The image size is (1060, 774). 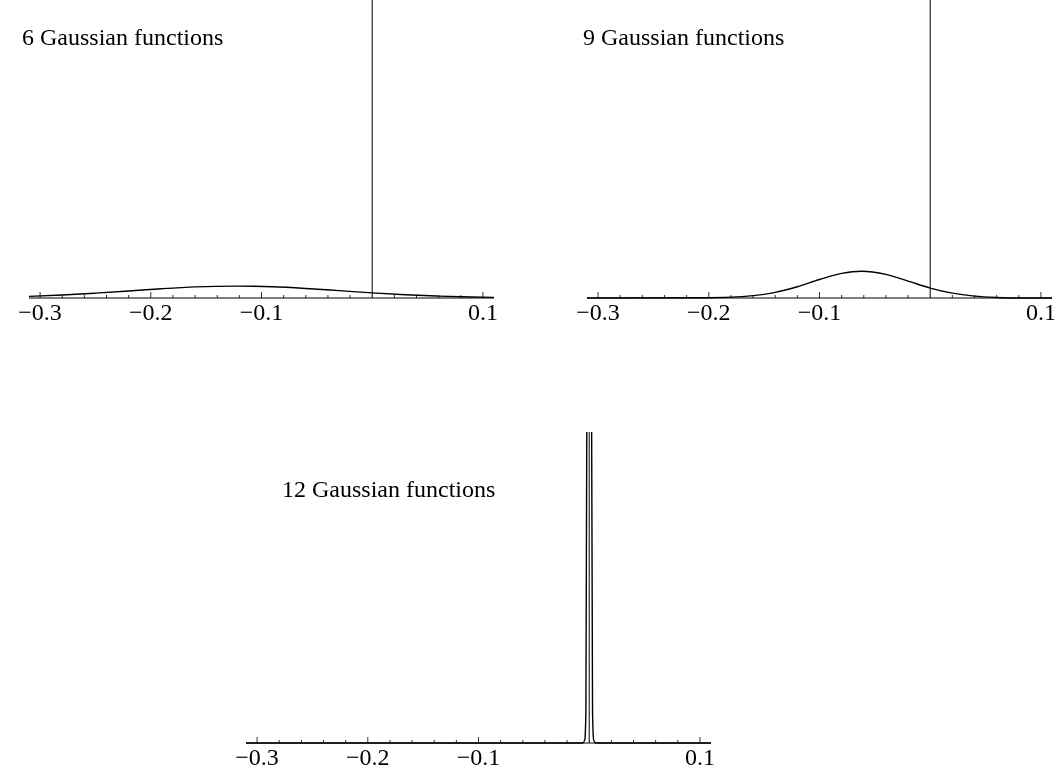 I want to click on chart-title: 9 Gaussian functions, so click(x=684, y=37).